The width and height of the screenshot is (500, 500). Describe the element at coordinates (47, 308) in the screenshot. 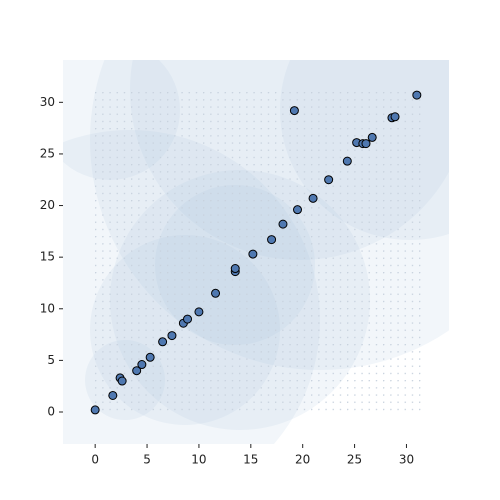

I see `y-tick-label: 10` at that location.